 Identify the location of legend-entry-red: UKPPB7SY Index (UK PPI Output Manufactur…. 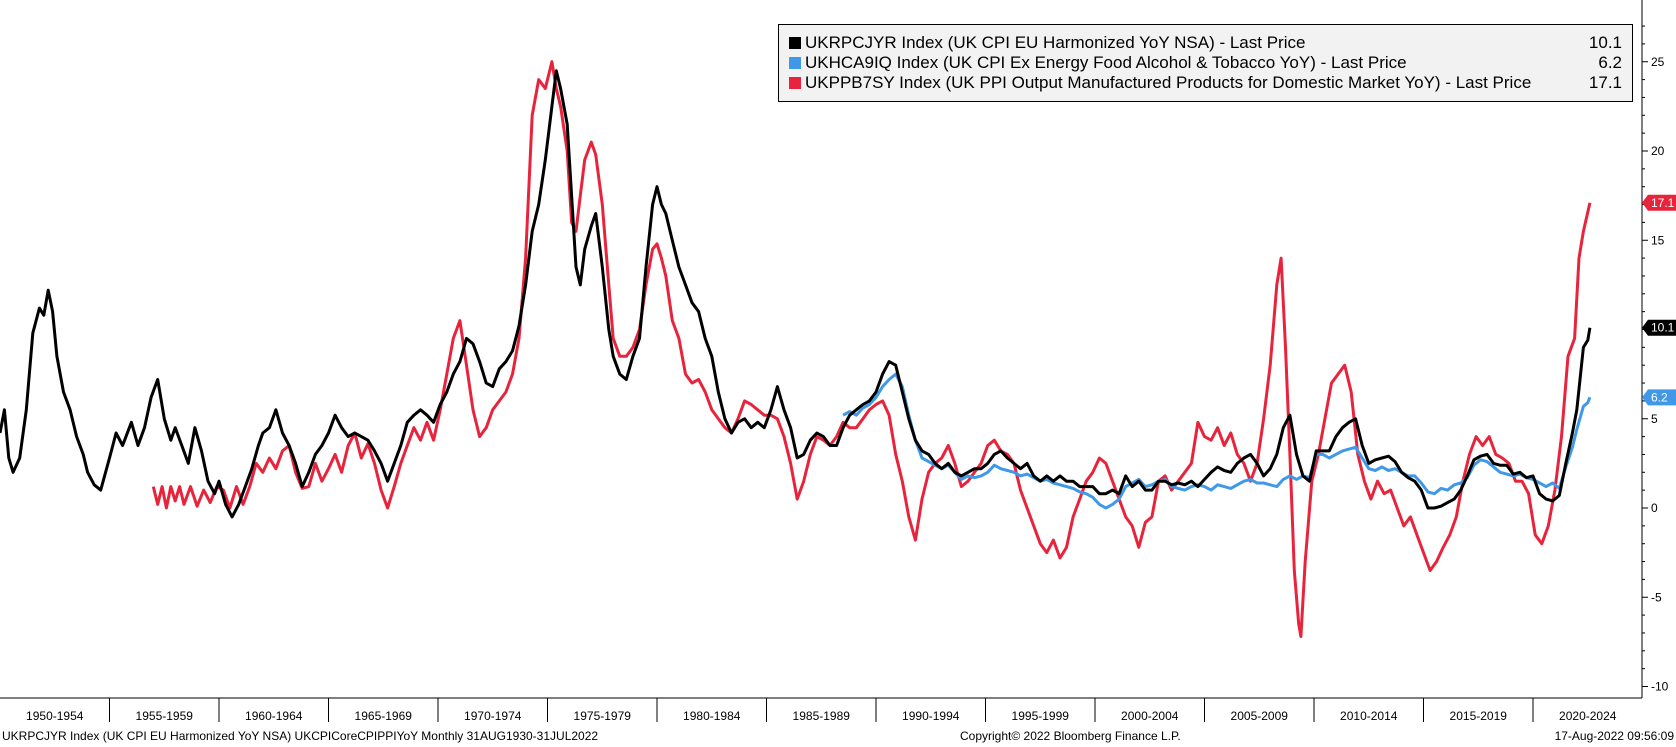
(1205, 83).